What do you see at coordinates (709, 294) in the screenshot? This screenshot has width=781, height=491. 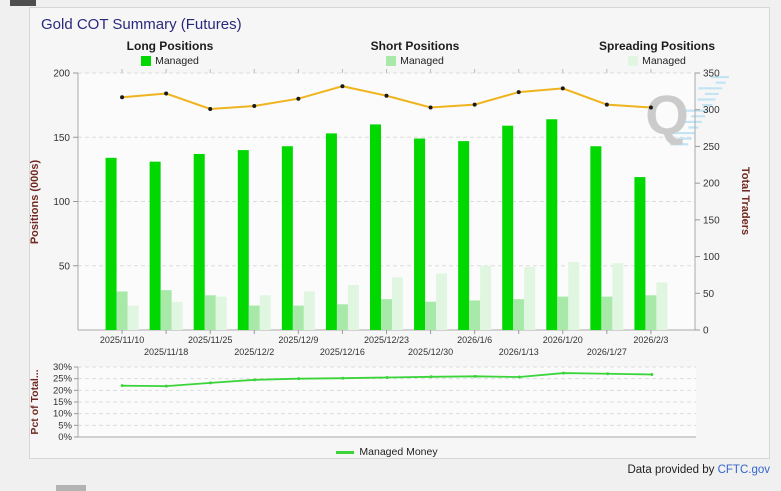 I see `right-axis-tick-label: 50` at bounding box center [709, 294].